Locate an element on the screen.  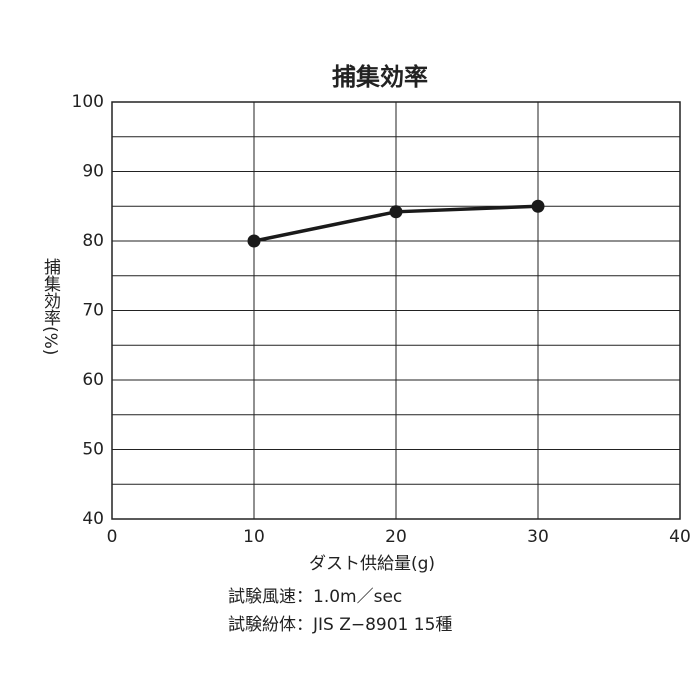
y-tick-label: 70 is located at coordinates (93, 311).